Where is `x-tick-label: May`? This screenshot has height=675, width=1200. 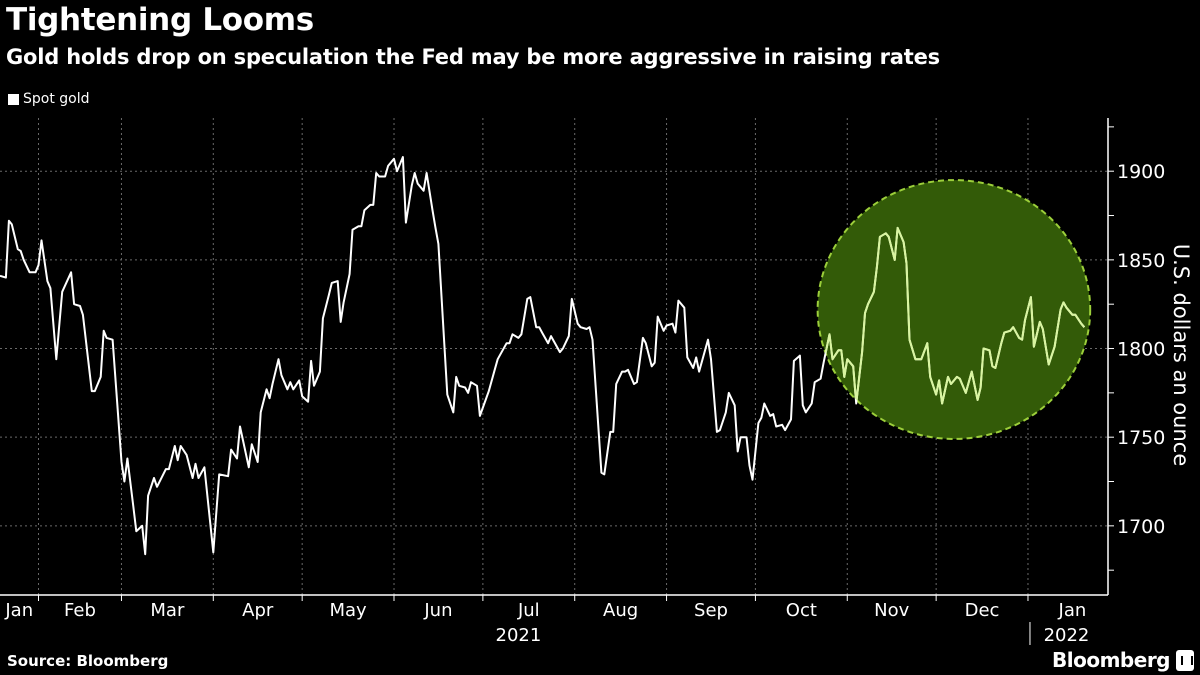
x-tick-label: May is located at coordinates (348, 610).